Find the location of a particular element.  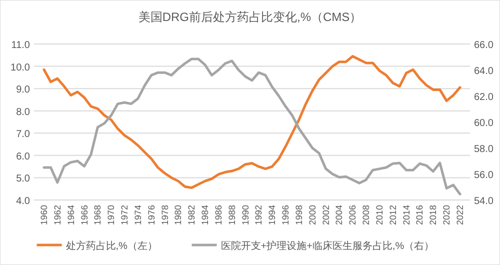

y-tick-label: 7.0 is located at coordinates (23, 134).